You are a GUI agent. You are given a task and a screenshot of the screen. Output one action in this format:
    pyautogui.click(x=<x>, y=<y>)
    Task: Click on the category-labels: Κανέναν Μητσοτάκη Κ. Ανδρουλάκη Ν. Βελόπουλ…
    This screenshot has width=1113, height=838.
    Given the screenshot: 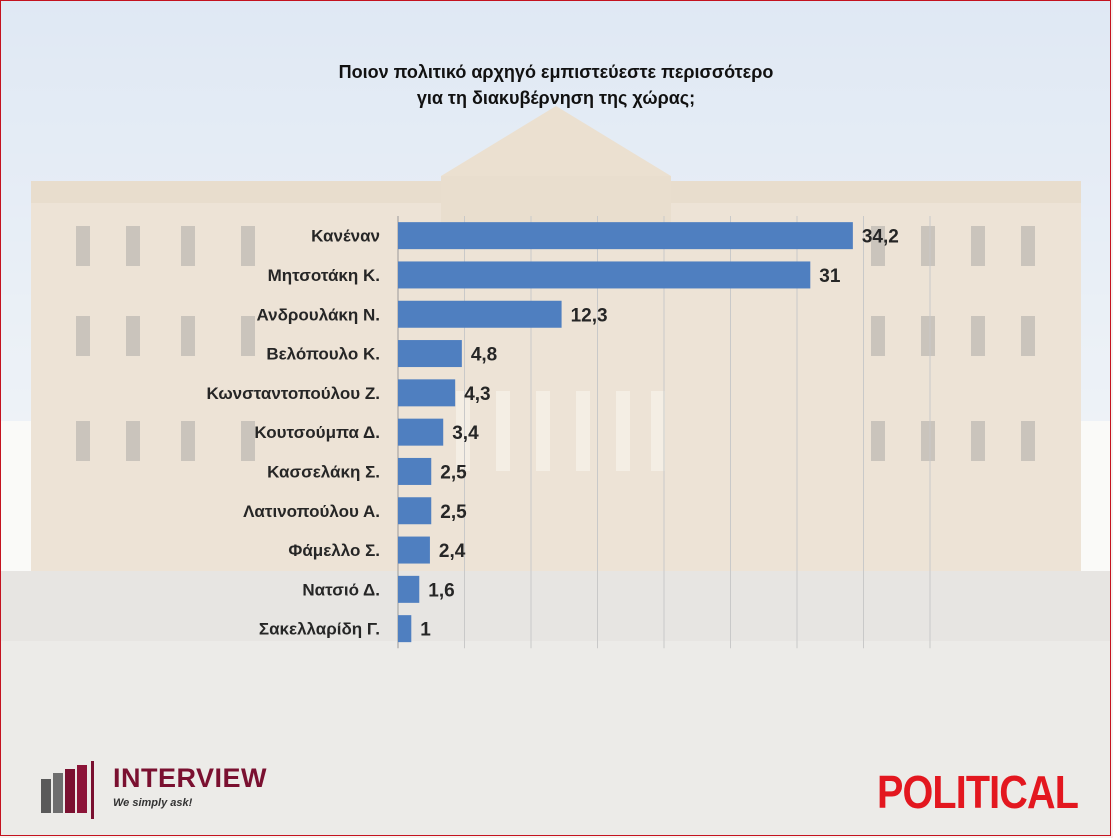 What is the action you would take?
    pyautogui.click(x=293, y=433)
    